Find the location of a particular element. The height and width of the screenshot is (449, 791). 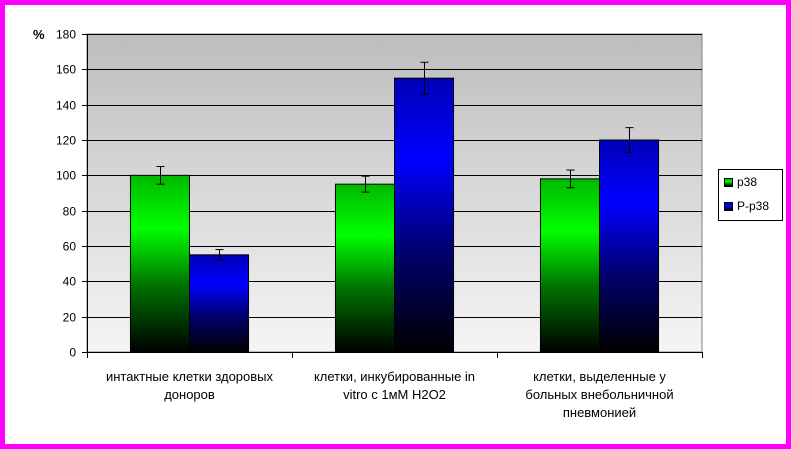

legend-item: p38 is located at coordinates (752, 182).